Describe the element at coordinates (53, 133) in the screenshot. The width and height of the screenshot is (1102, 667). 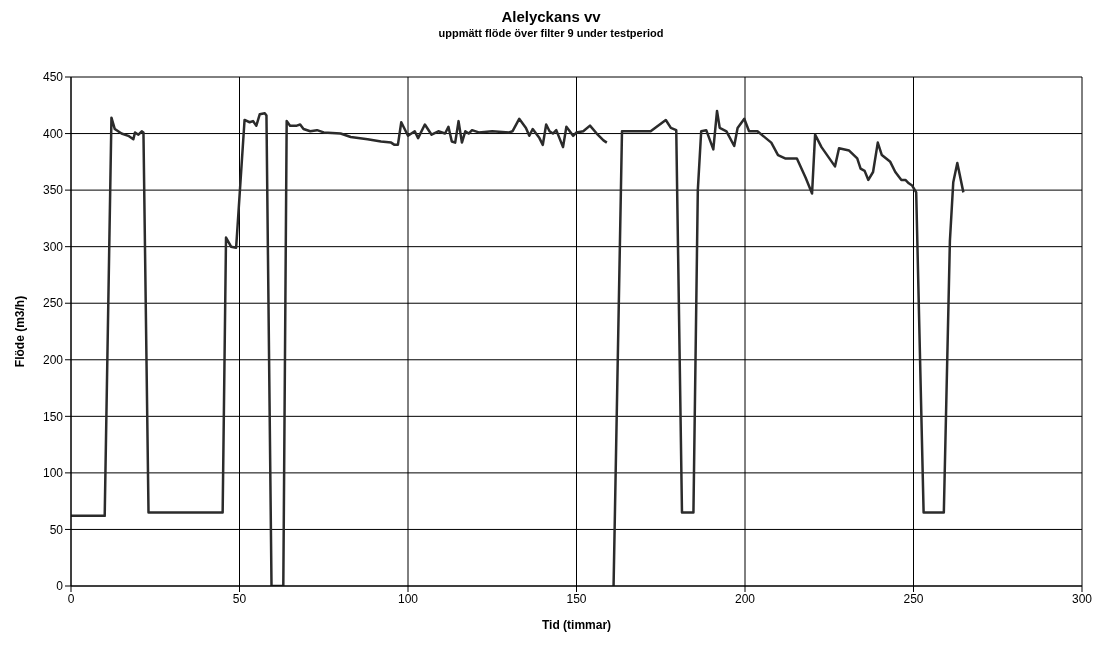
I see `y-tick-label: 400` at that location.